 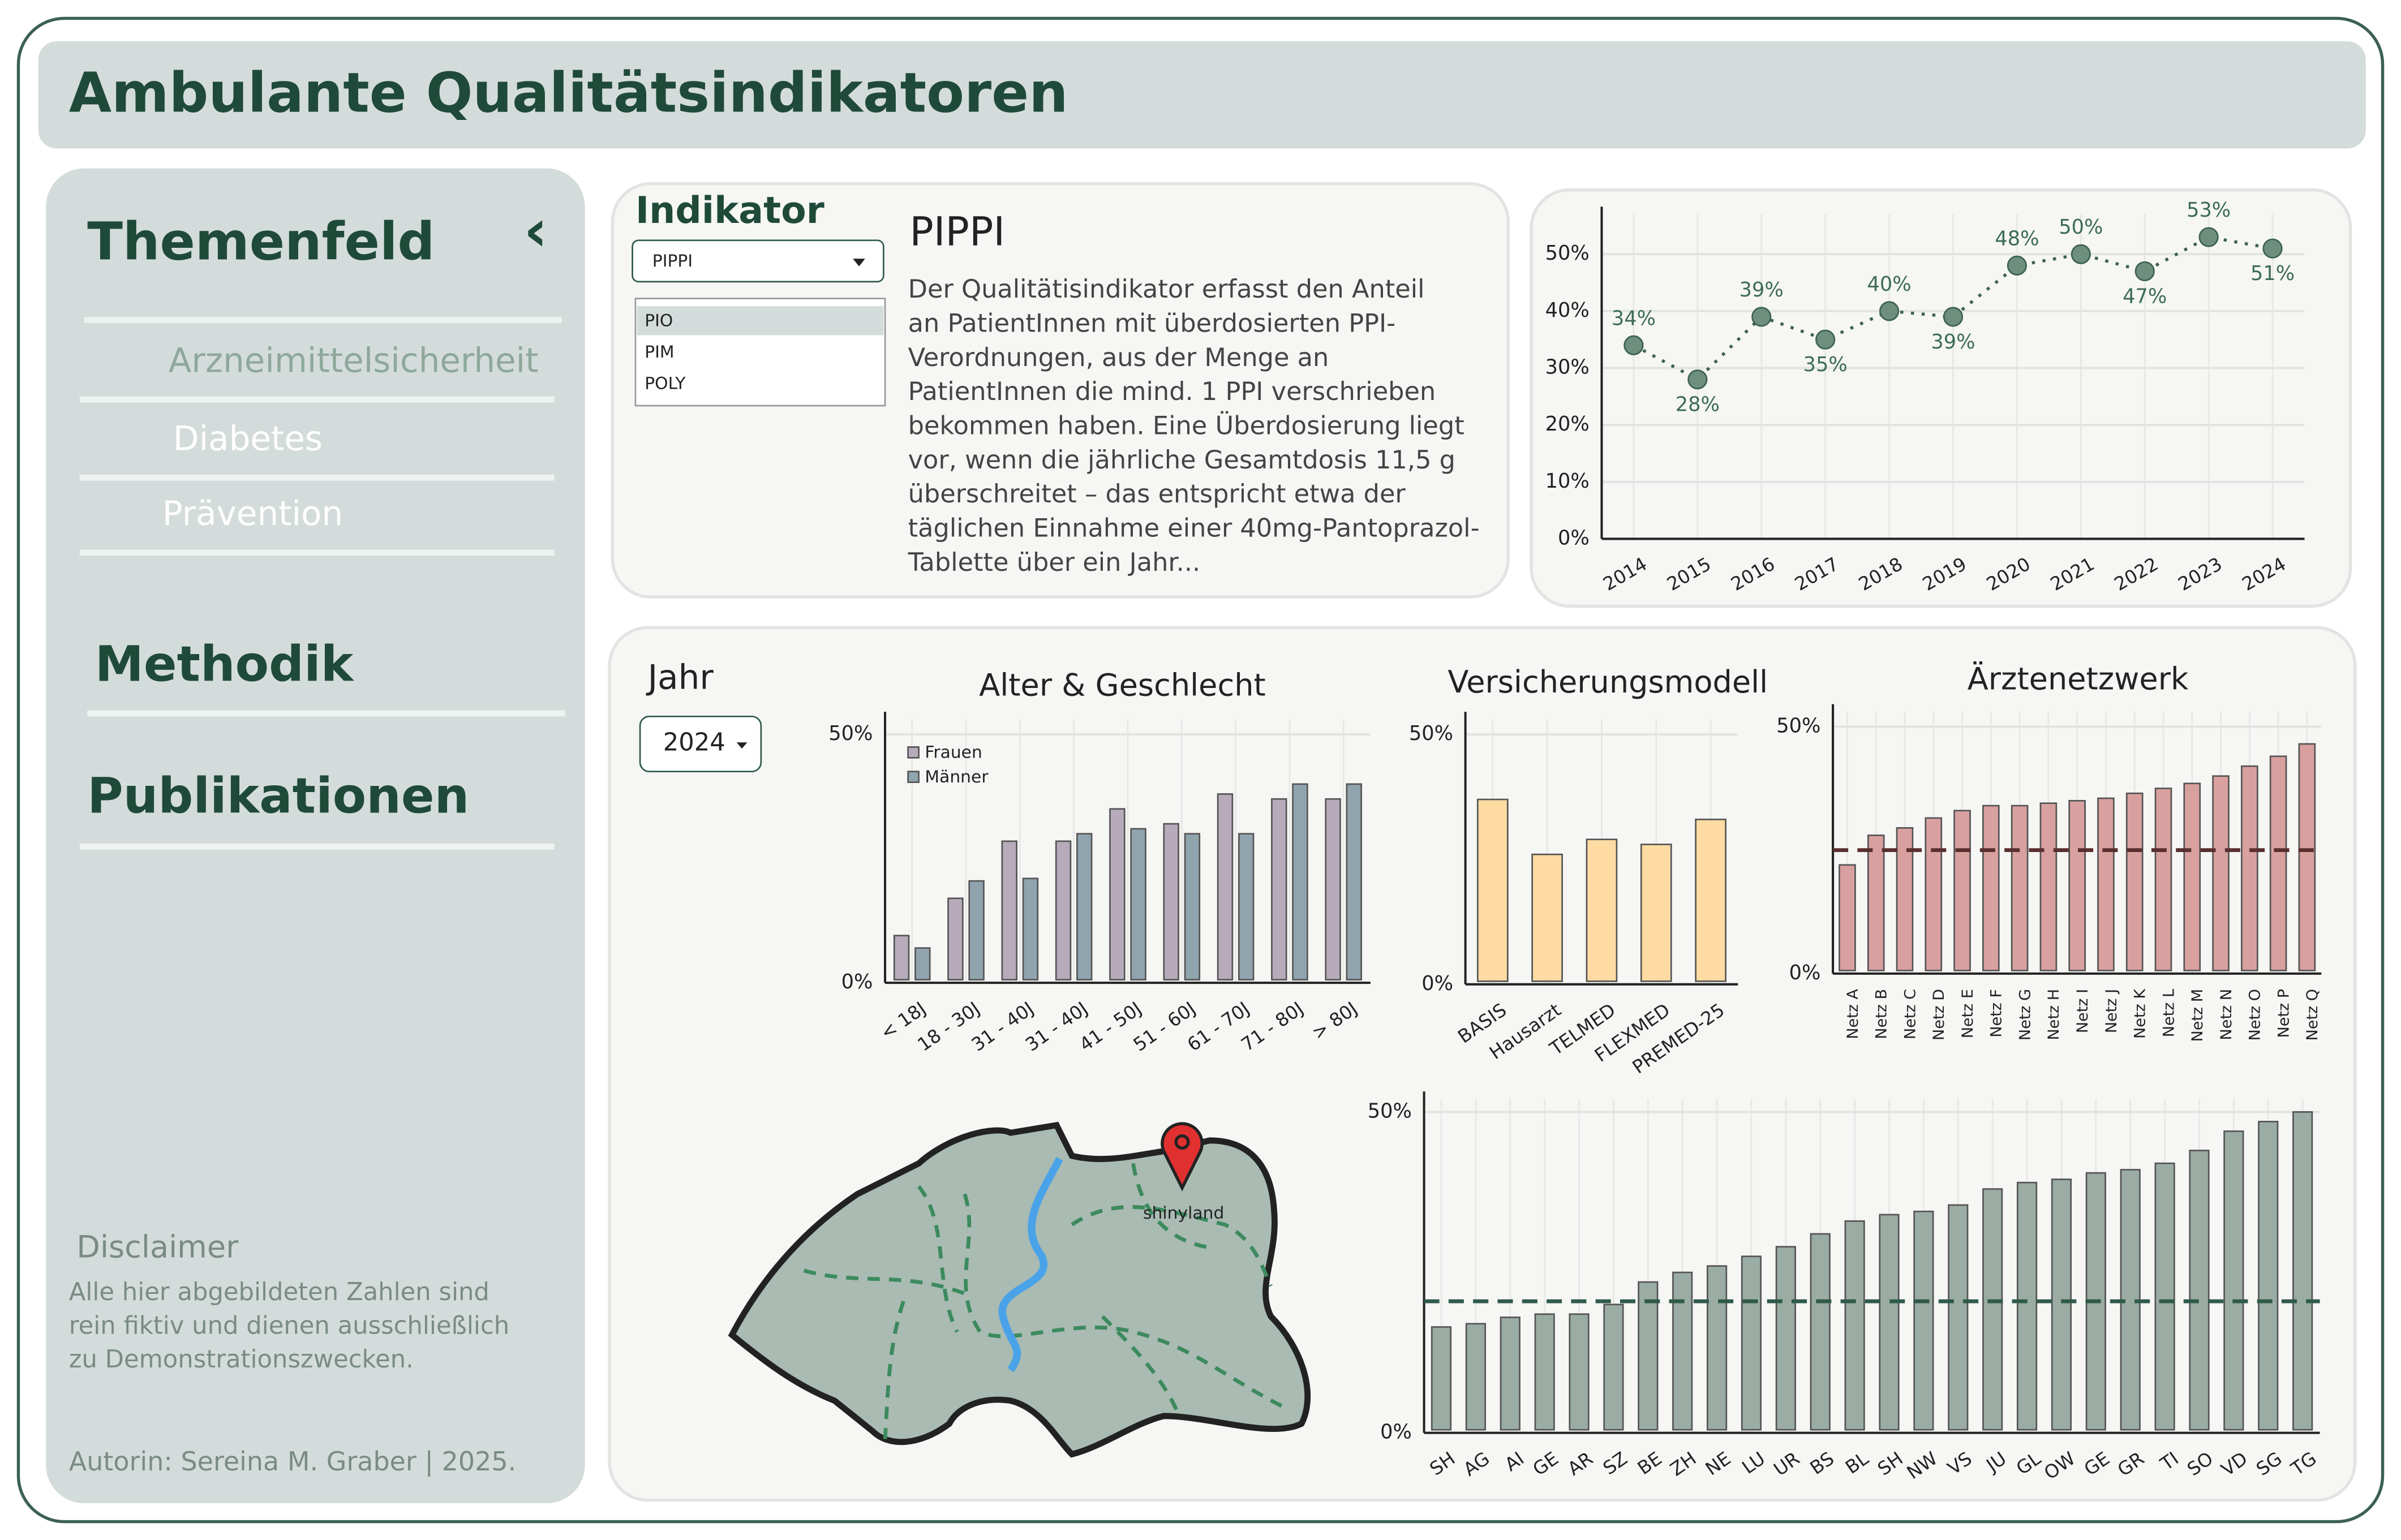 I want to click on options: PIO PIM POLY, so click(x=665, y=352).